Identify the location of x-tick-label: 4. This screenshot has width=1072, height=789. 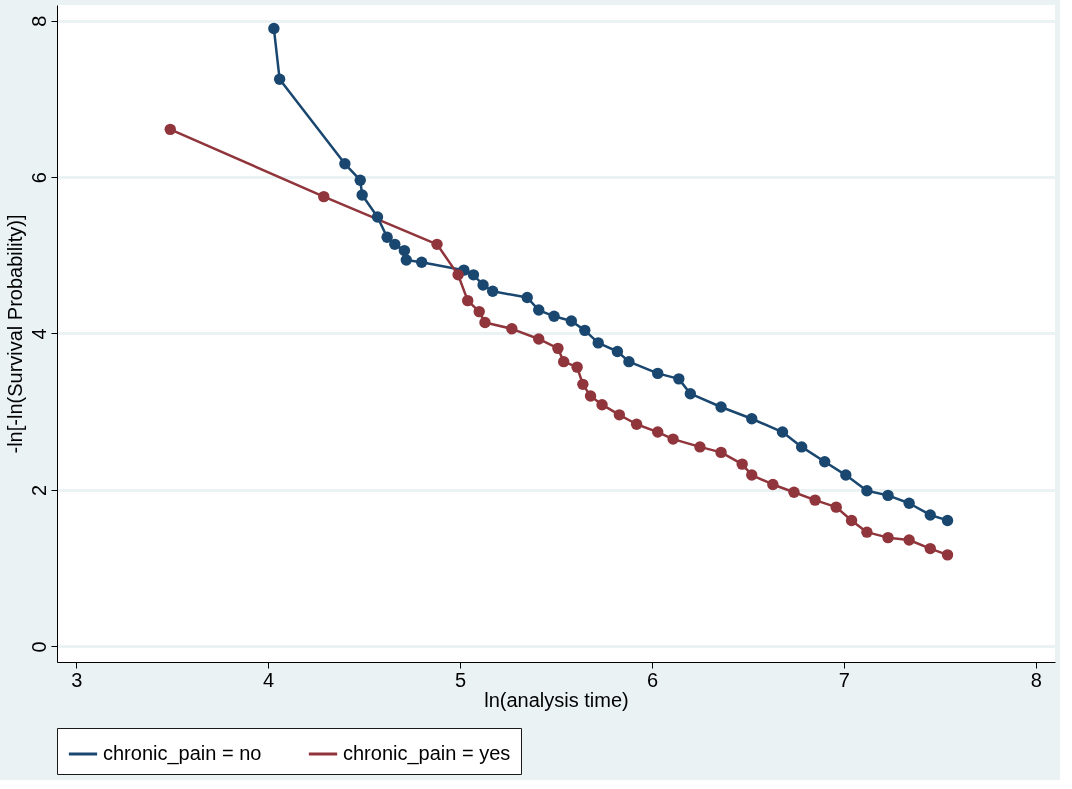
(269, 679).